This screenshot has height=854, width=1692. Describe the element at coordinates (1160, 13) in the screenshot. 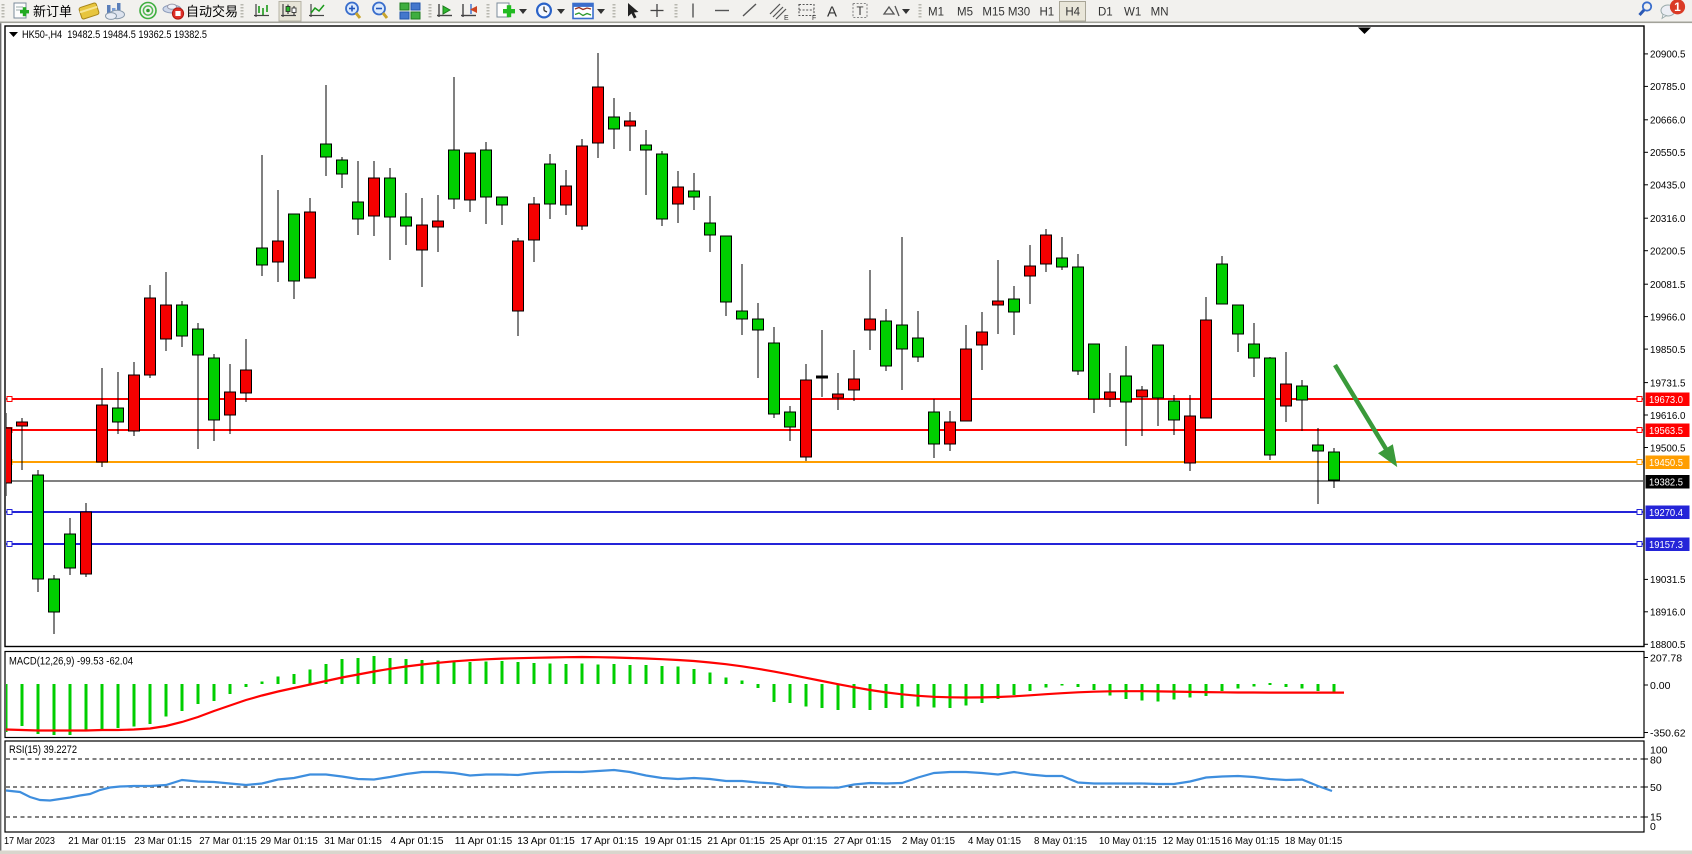

I see `svg-text: MN` at that location.